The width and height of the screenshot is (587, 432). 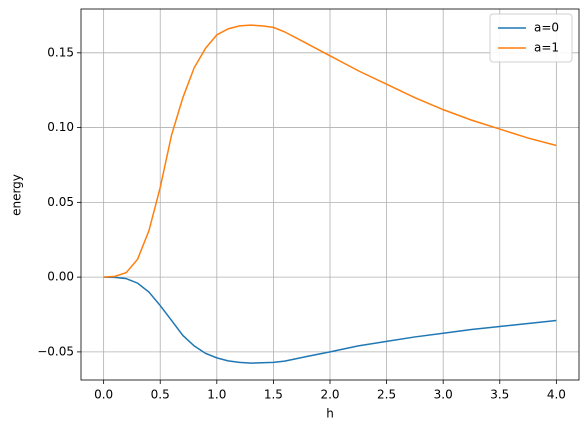 What do you see at coordinates (443, 395) in the screenshot?
I see `x-tick-label: 3.0` at bounding box center [443, 395].